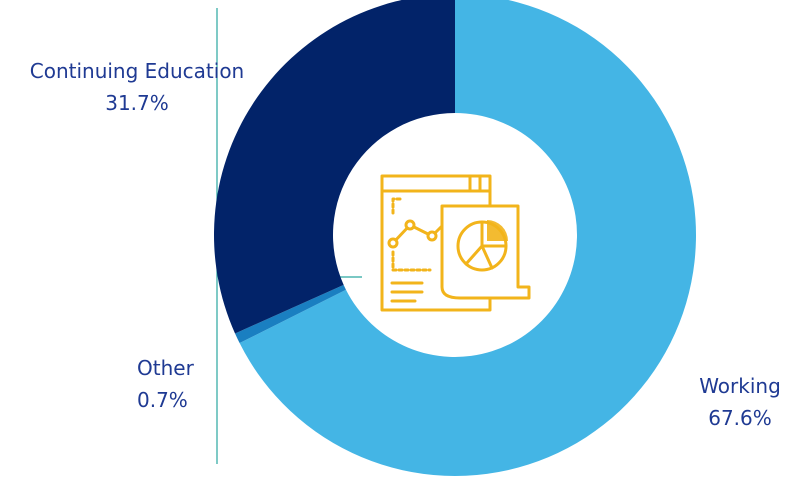 Image resolution: width=790 pixels, height=492 pixels. I want to click on value-other: 0.7%, so click(162, 400).